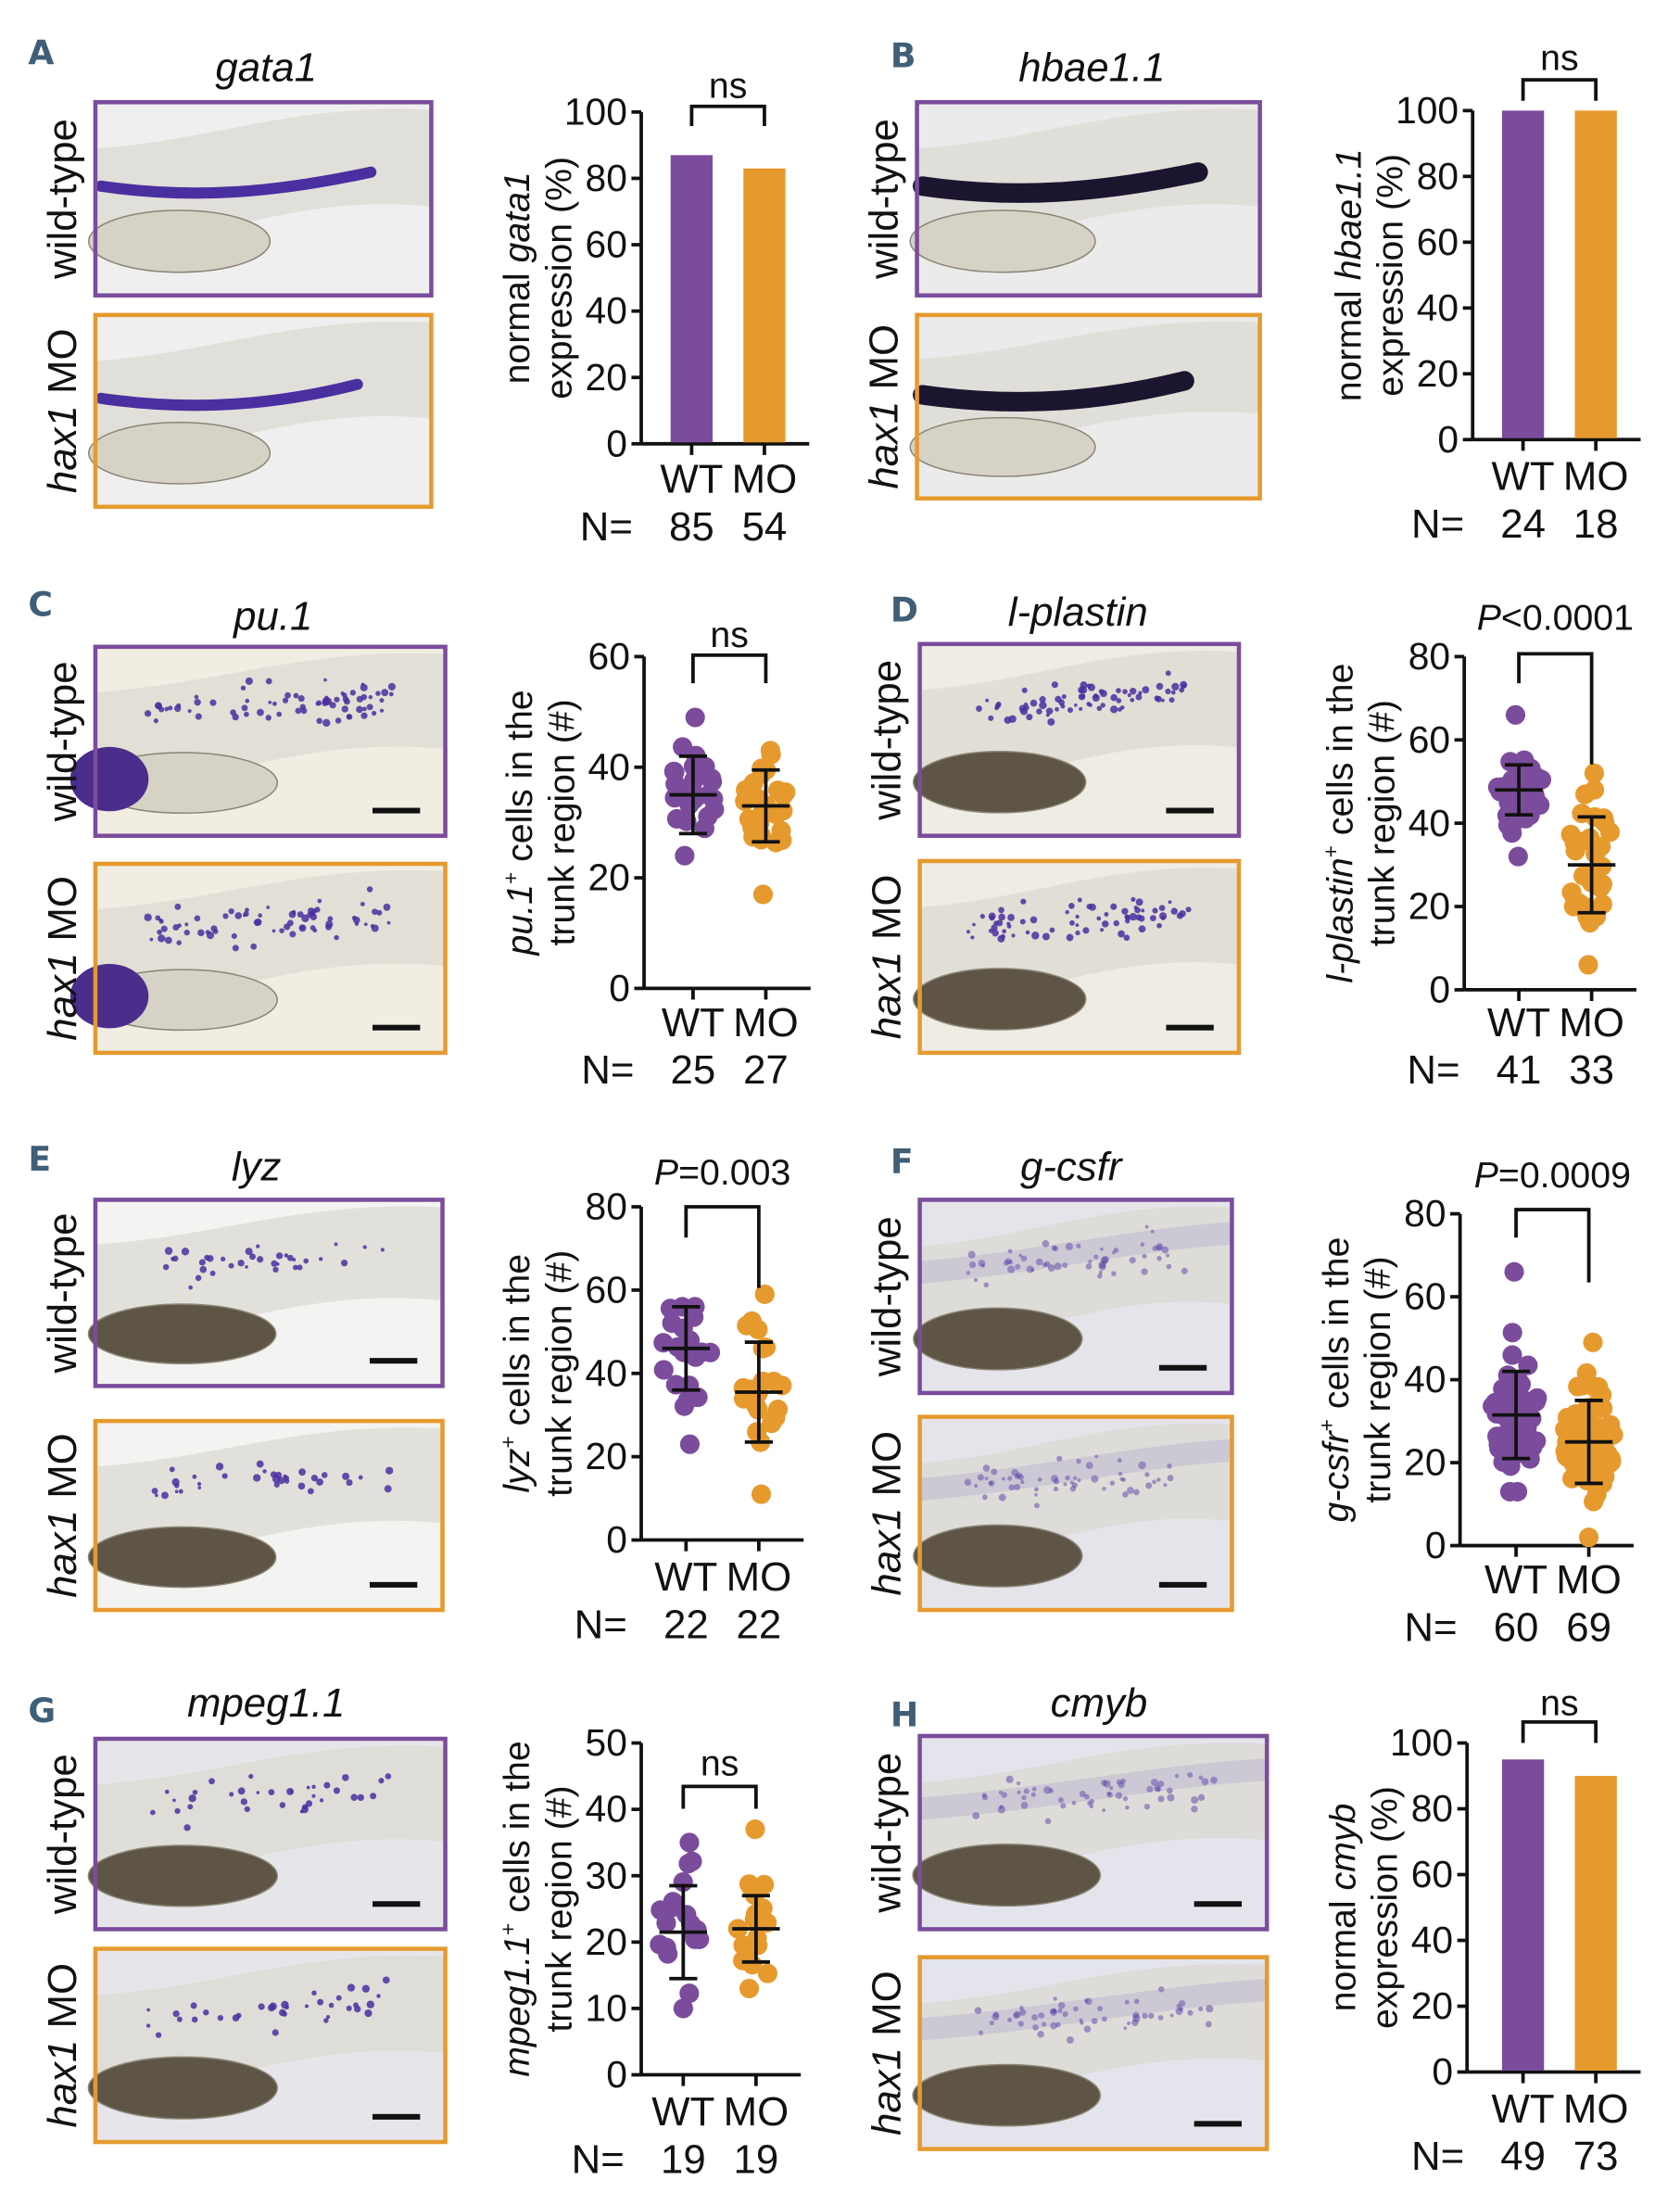 The height and width of the screenshot is (2205, 1680). What do you see at coordinates (517, 2006) in the screenshot?
I see `y-label-gene: mpeg1.1` at bounding box center [517, 2006].